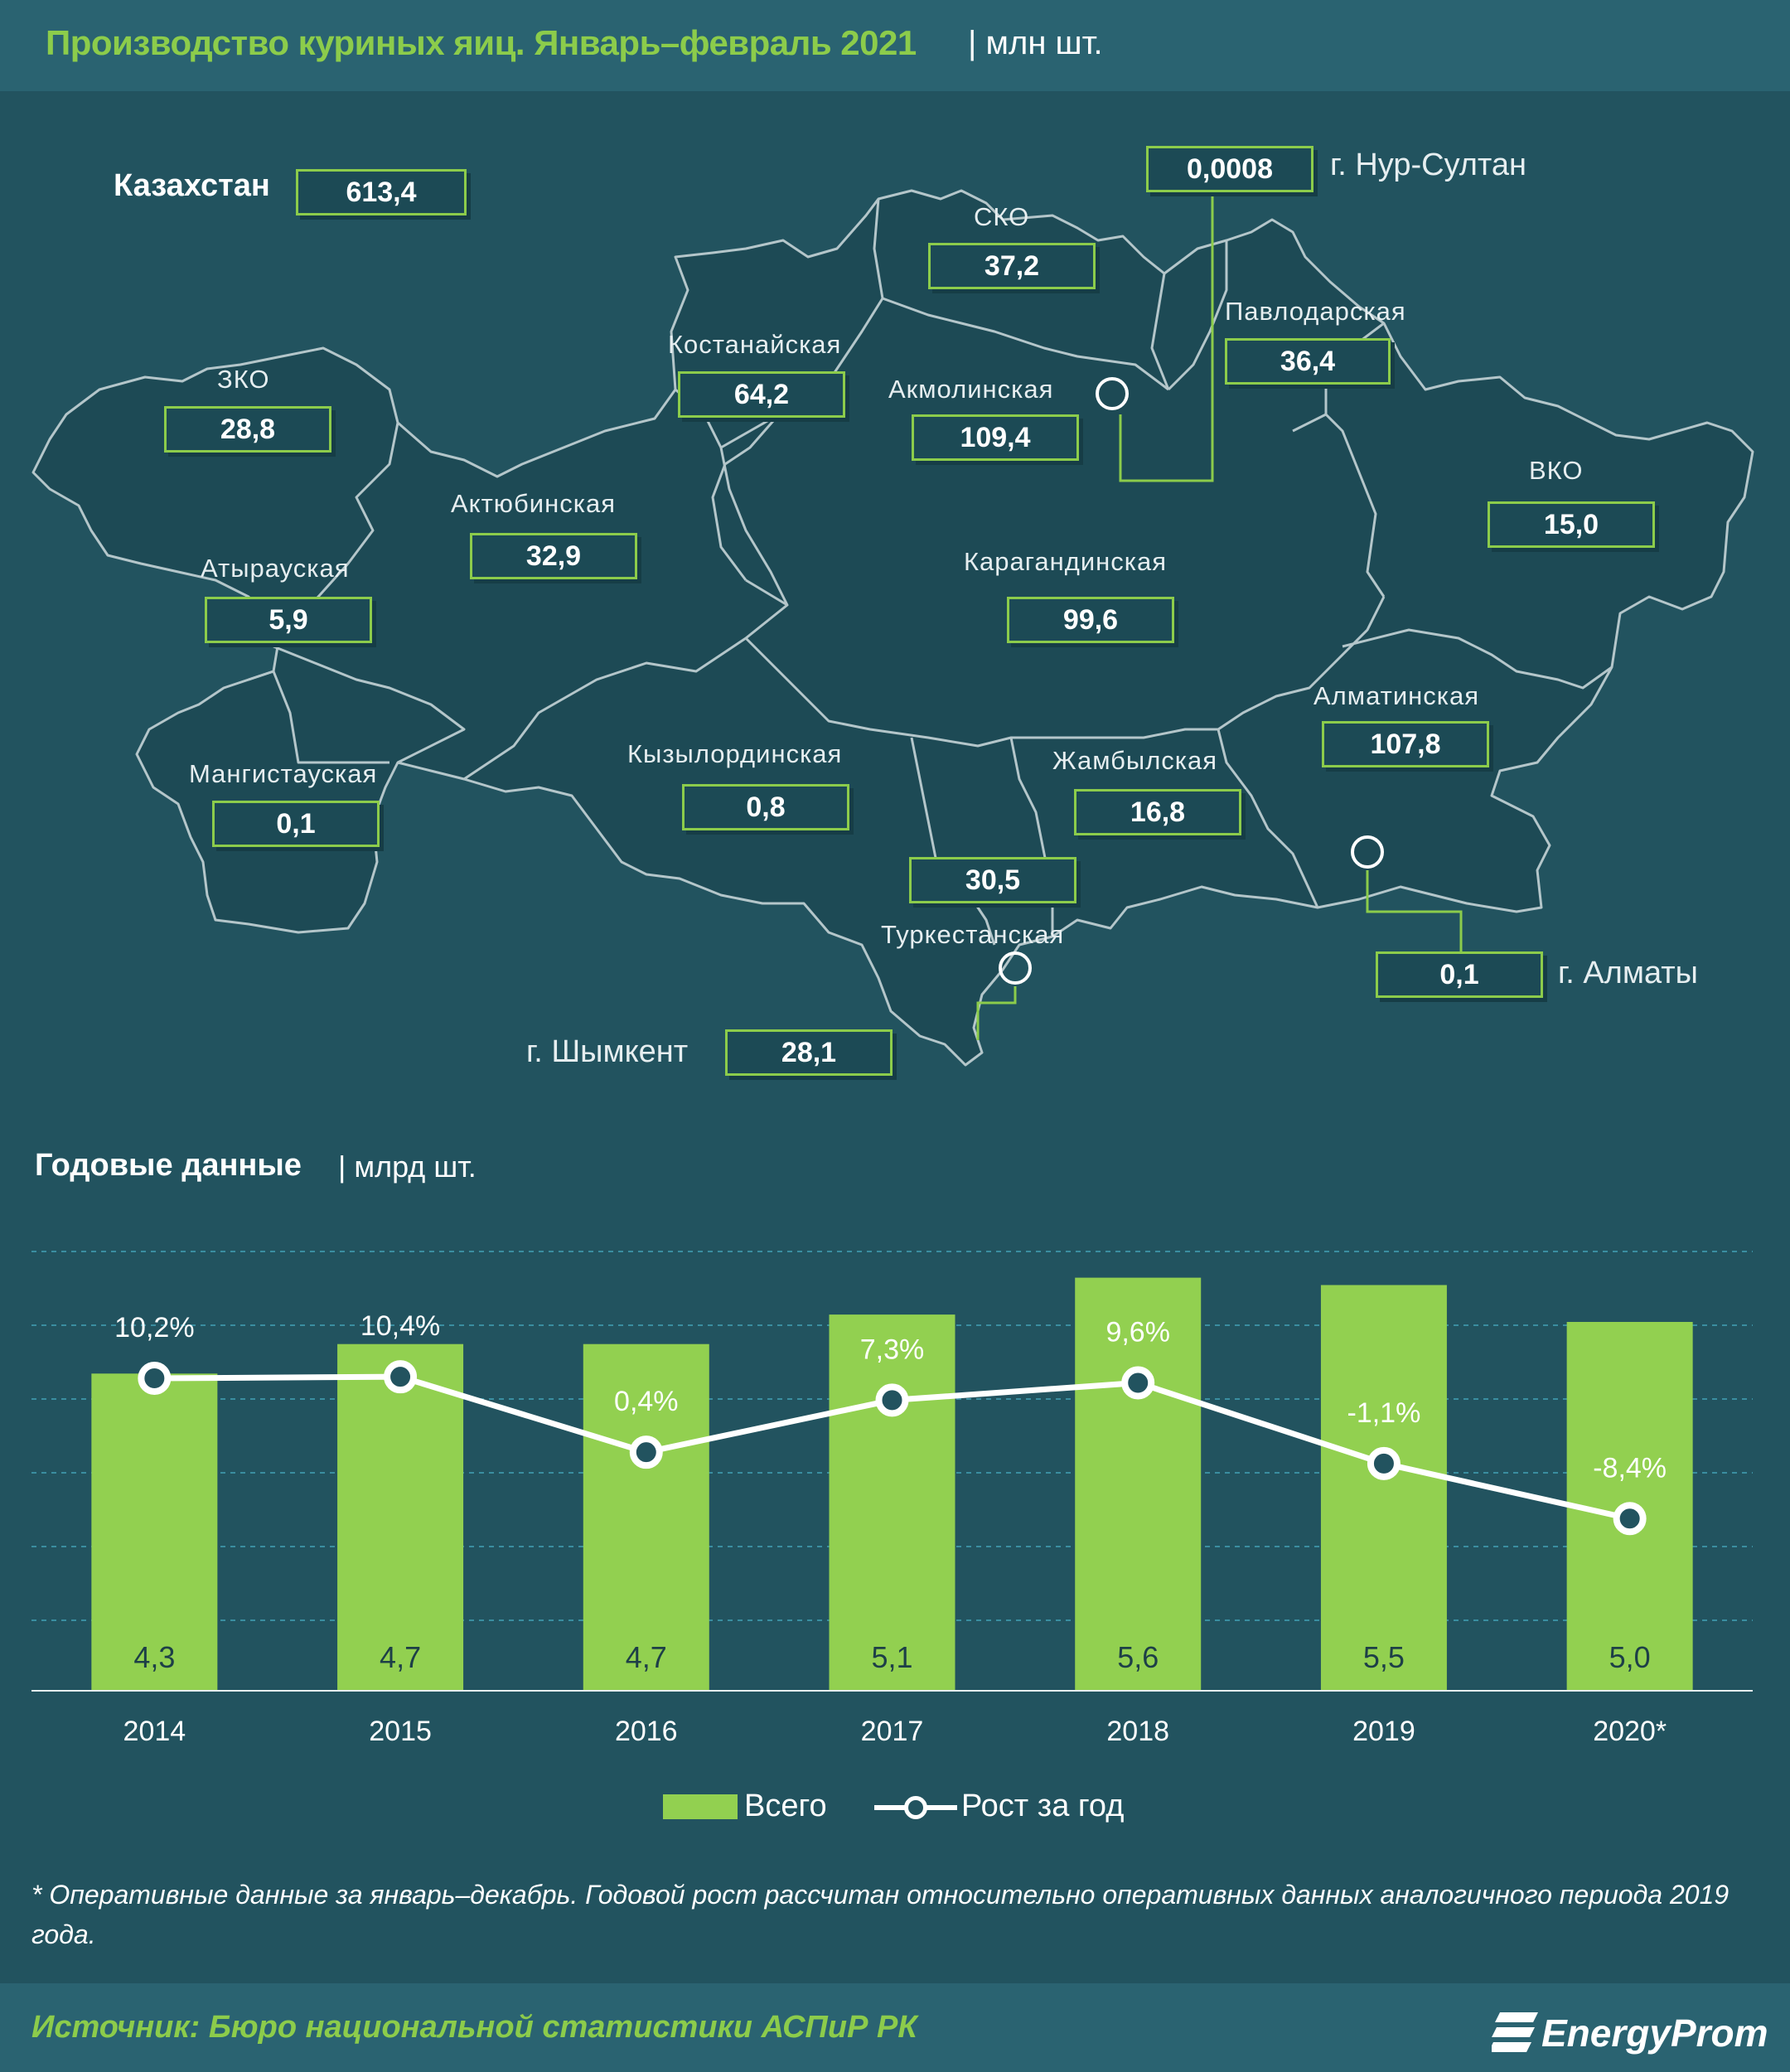 The height and width of the screenshot is (2072, 1790). I want to click on x-tick-label: 2015, so click(401, 1731).